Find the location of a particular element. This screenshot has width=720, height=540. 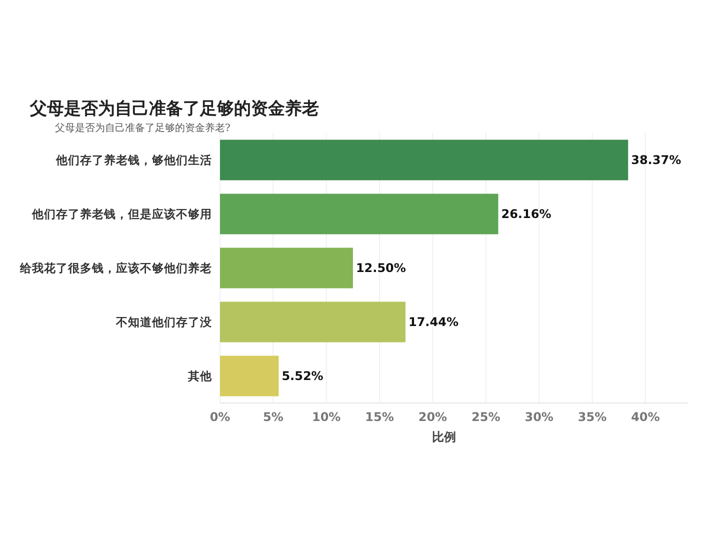

y-tick-label: 其他 is located at coordinates (200, 376).